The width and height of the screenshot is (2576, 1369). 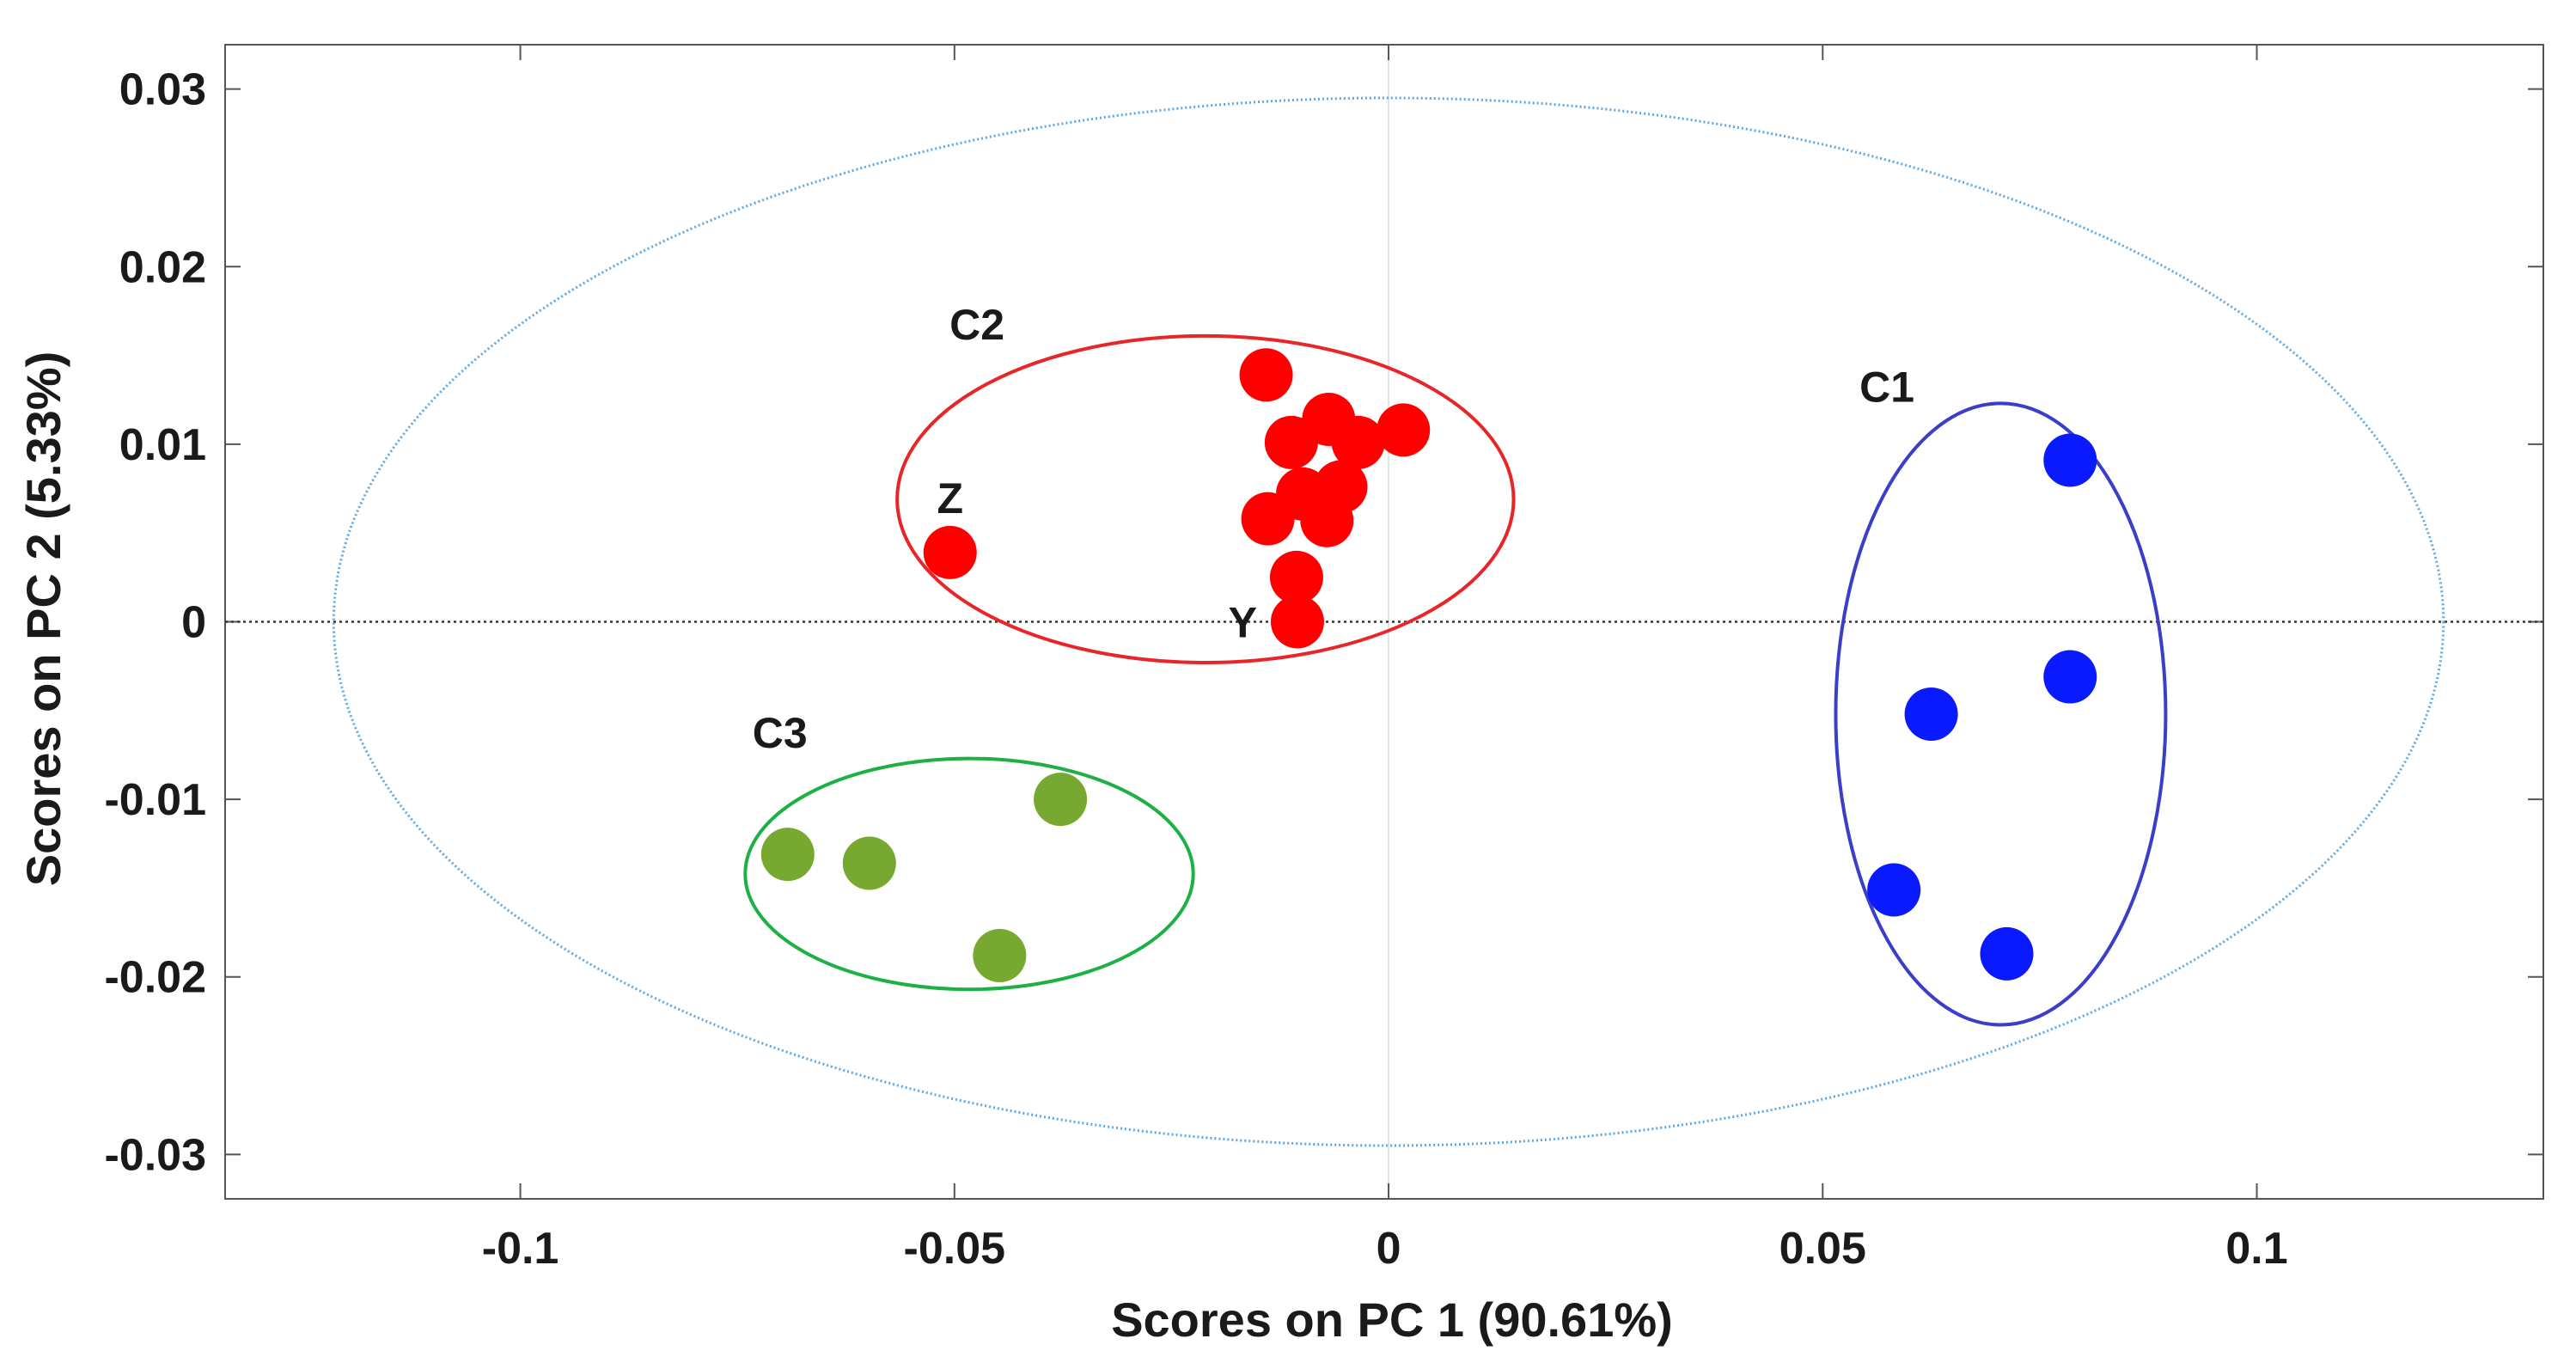 What do you see at coordinates (1392, 1320) in the screenshot?
I see `x-axis-label: Scores on PC 1 (90.61%)` at bounding box center [1392, 1320].